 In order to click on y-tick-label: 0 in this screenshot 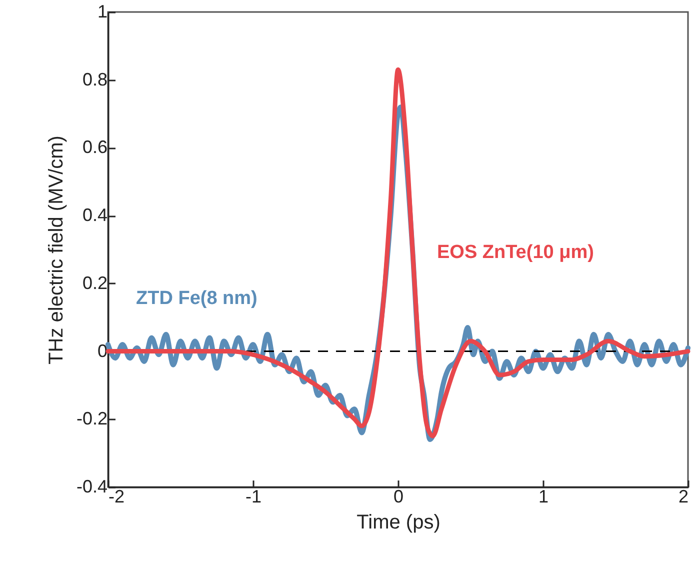, I will do `click(102, 350)`.